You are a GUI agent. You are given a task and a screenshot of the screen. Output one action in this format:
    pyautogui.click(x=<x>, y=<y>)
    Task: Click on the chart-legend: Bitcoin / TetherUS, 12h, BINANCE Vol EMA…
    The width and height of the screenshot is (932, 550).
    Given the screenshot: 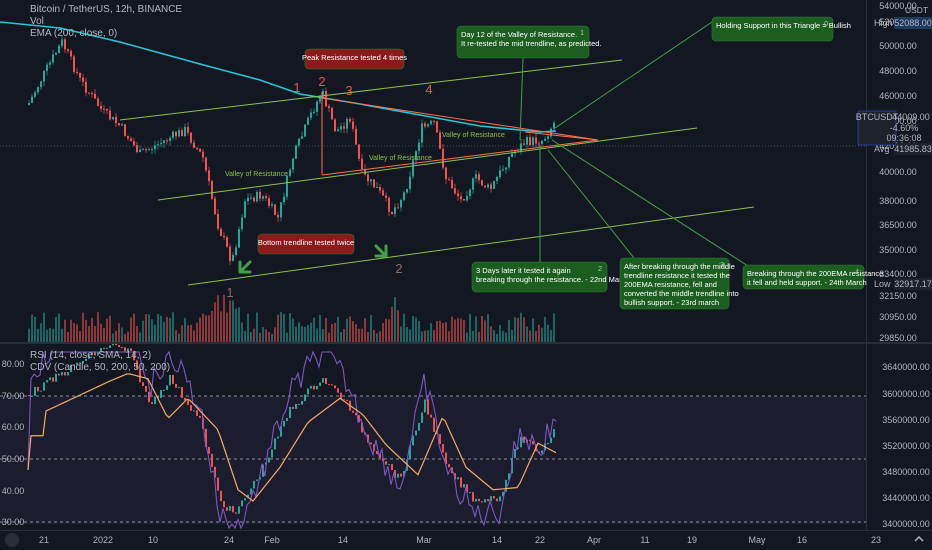 What is the action you would take?
    pyautogui.click(x=106, y=22)
    